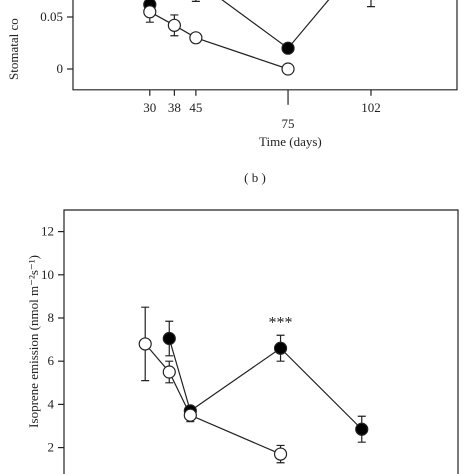 The image size is (474, 474). Describe the element at coordinates (255, 177) in the screenshot. I see `panel-caption: ( b )` at that location.